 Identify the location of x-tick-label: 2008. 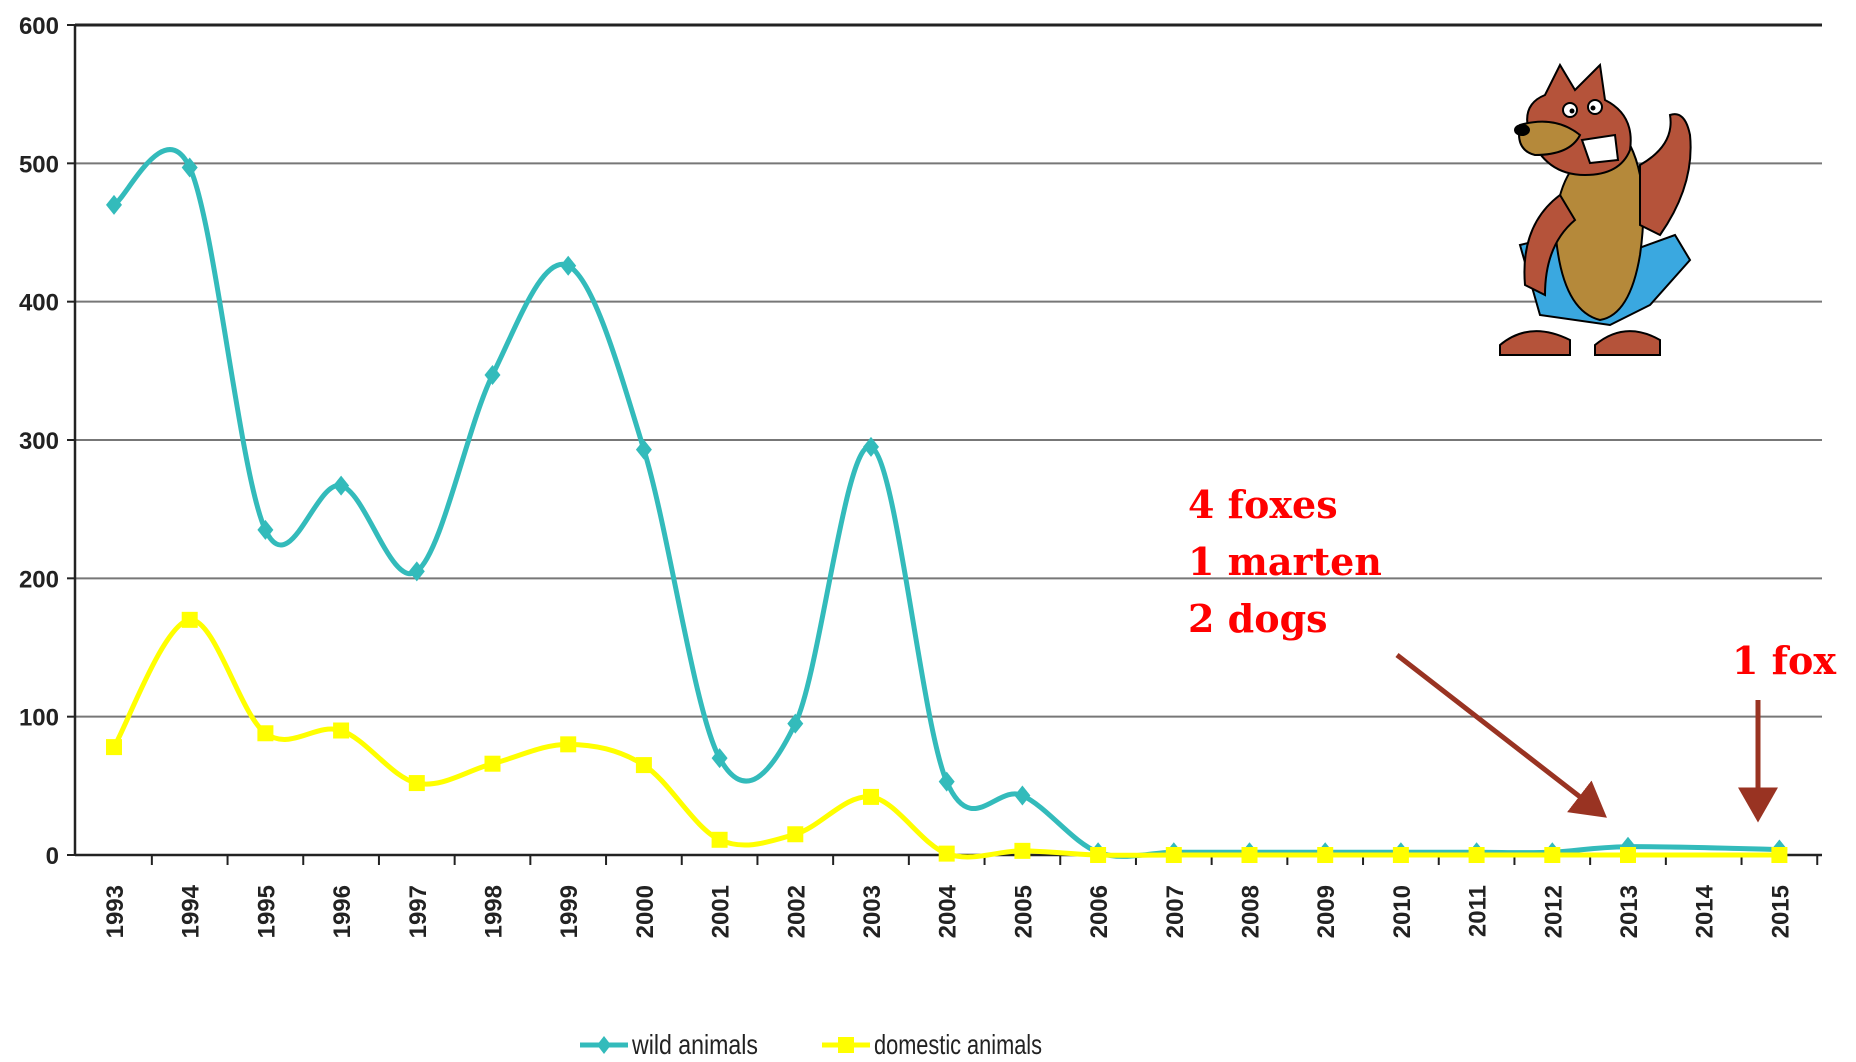
(1251, 911).